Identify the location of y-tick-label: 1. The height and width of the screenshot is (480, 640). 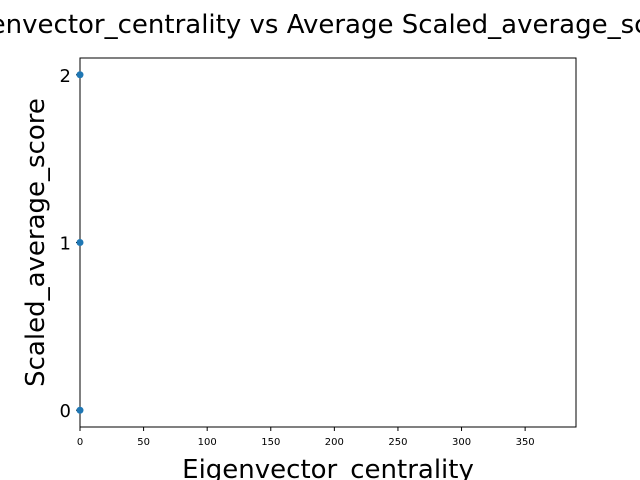
(65, 244).